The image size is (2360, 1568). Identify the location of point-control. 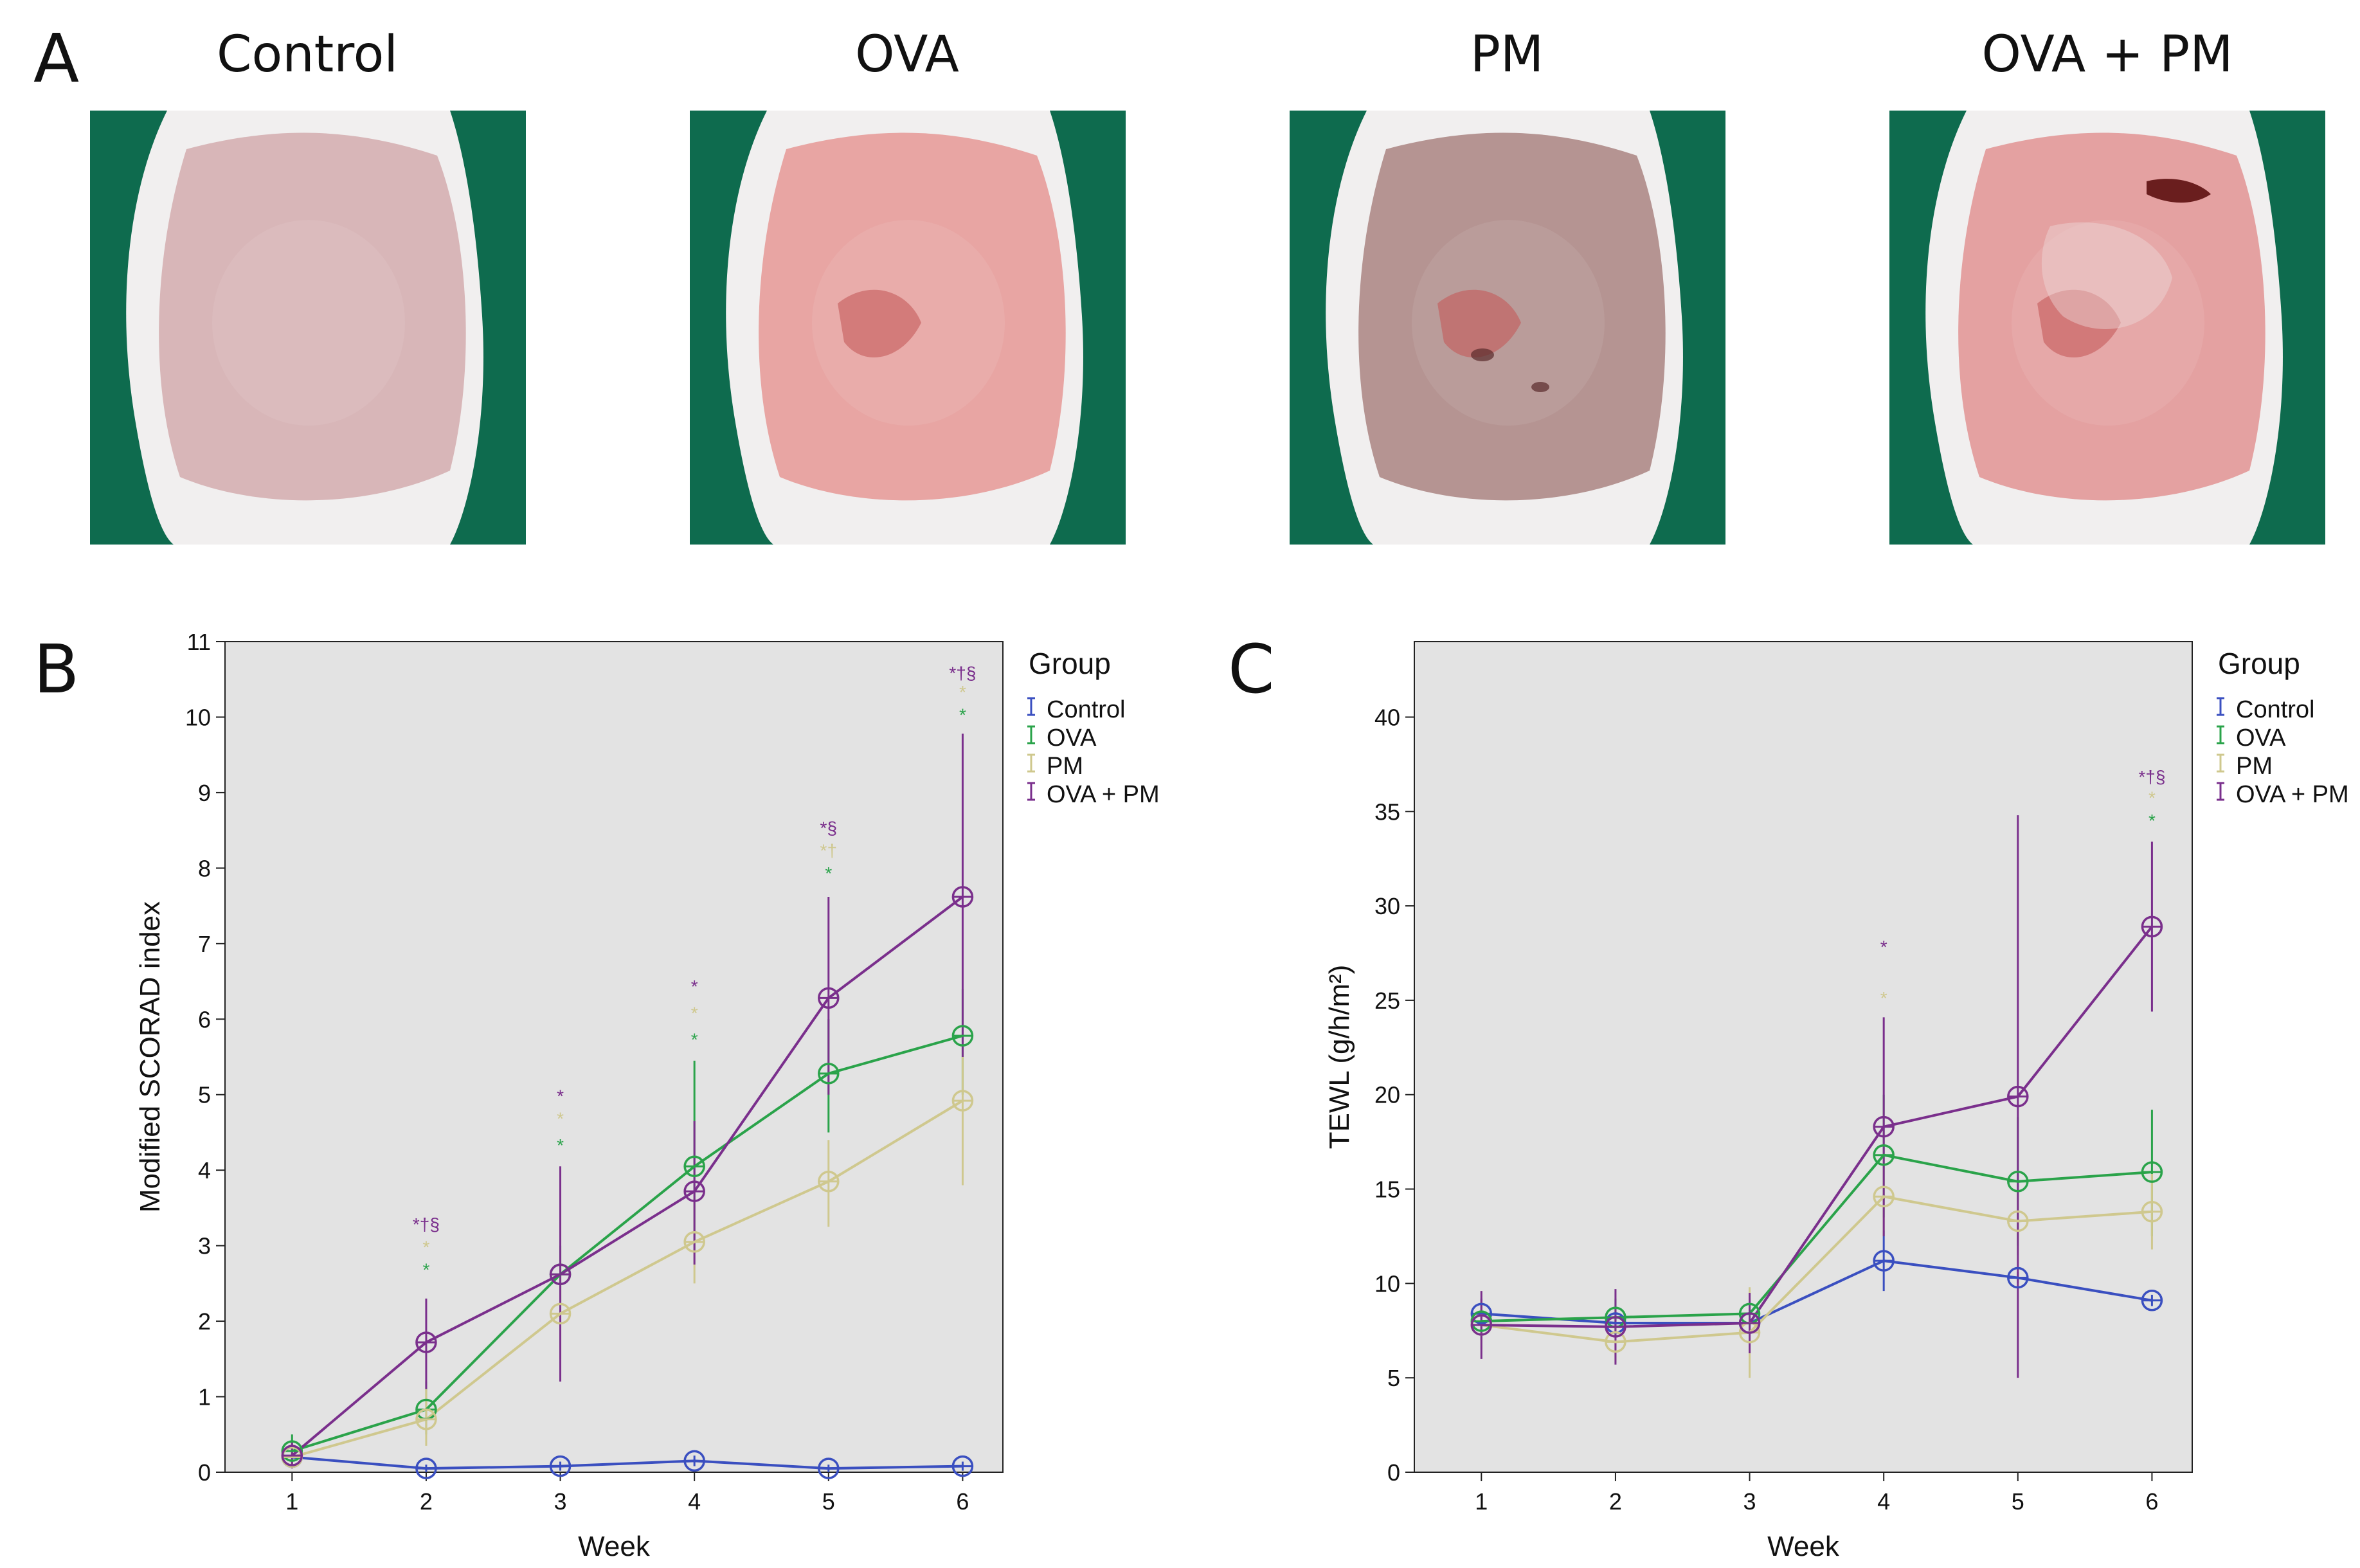
(1482, 1313).